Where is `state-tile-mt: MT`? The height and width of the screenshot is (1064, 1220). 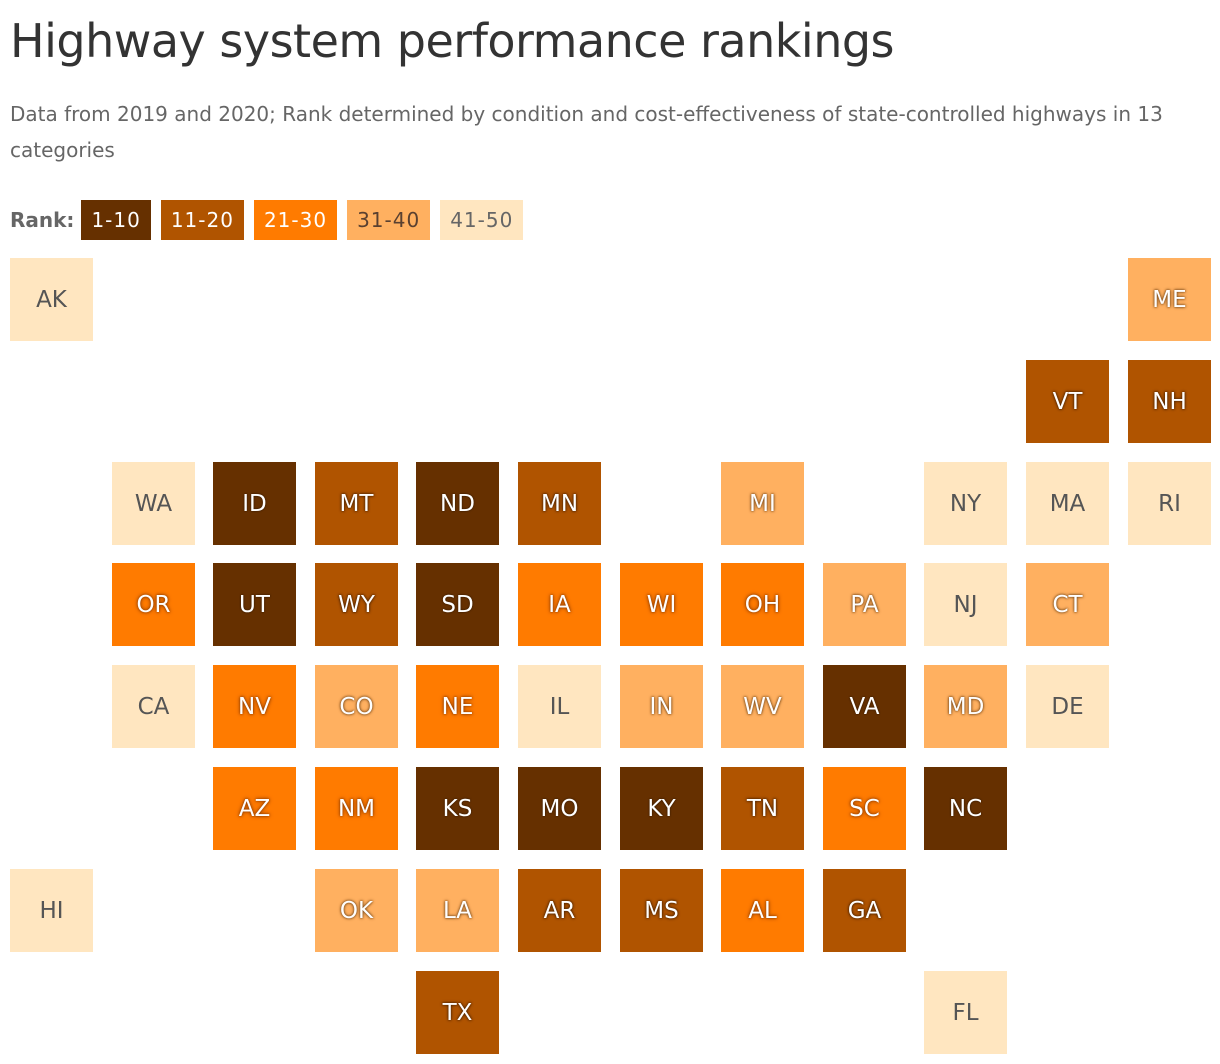 state-tile-mt: MT is located at coordinates (356, 503).